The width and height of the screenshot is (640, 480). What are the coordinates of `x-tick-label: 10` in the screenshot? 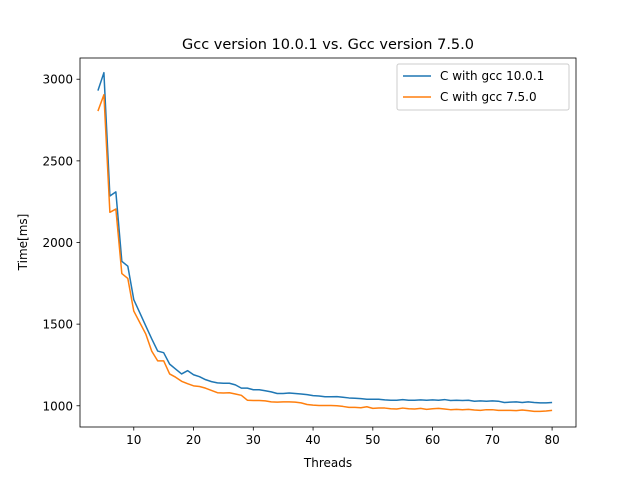 It's located at (133, 440).